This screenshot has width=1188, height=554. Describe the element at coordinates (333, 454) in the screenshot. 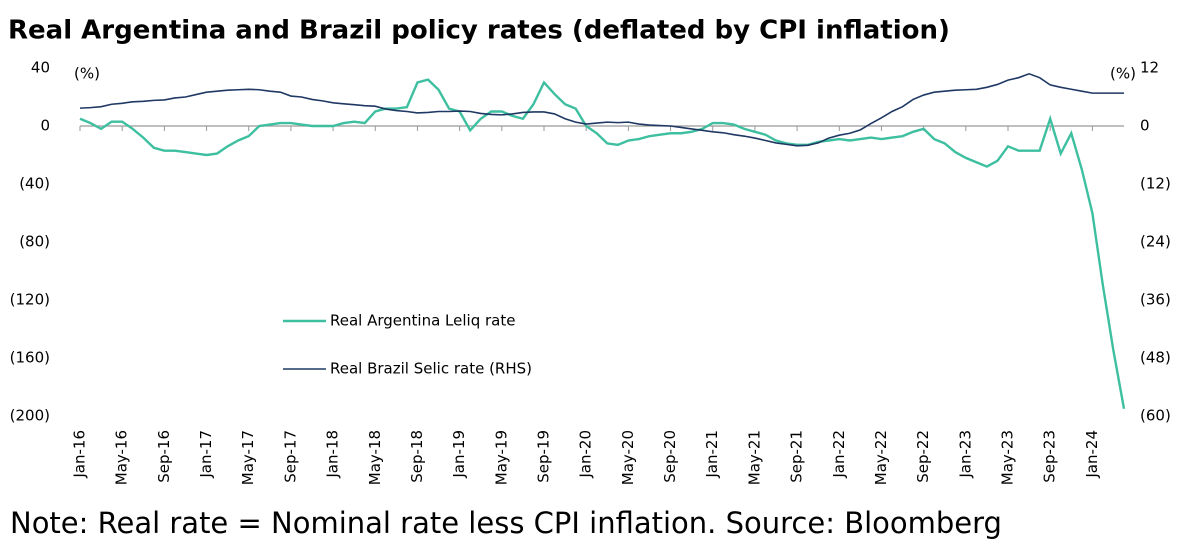

I see `x-tick-label: Jan-18` at that location.